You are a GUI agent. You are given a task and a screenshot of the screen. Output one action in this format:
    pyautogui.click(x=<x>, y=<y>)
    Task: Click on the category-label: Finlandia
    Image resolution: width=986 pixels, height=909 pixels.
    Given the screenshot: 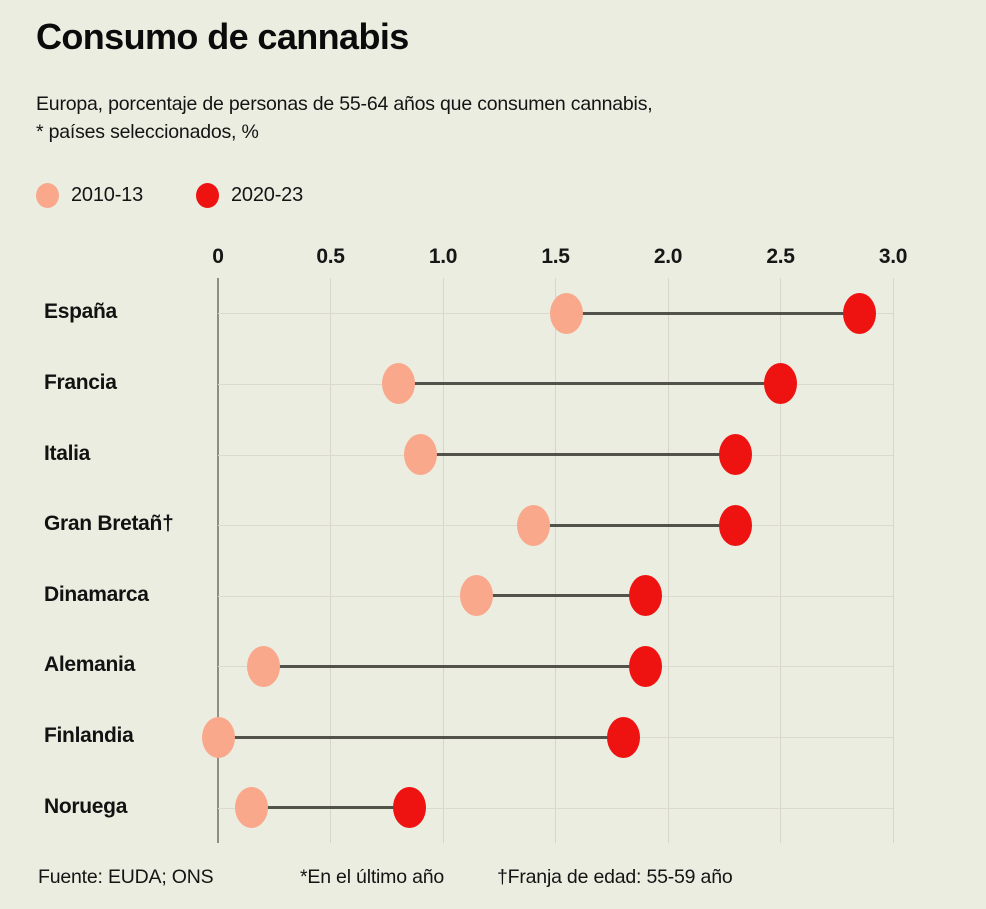 What is the action you would take?
    pyautogui.click(x=89, y=736)
    